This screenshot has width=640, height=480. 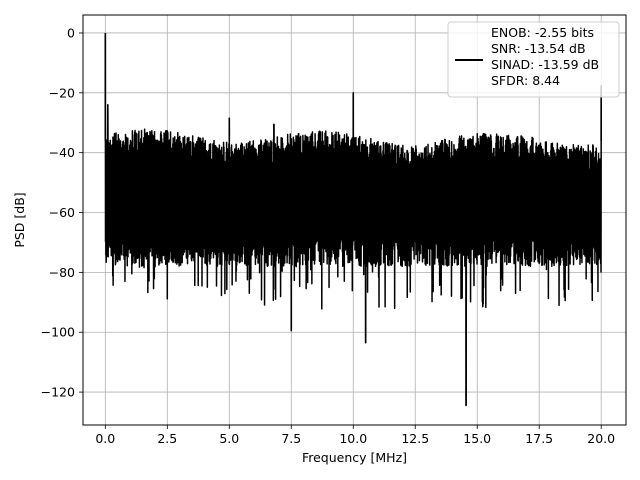 I want to click on legend-enob: ENOB: -2.55 bits, so click(x=542, y=32).